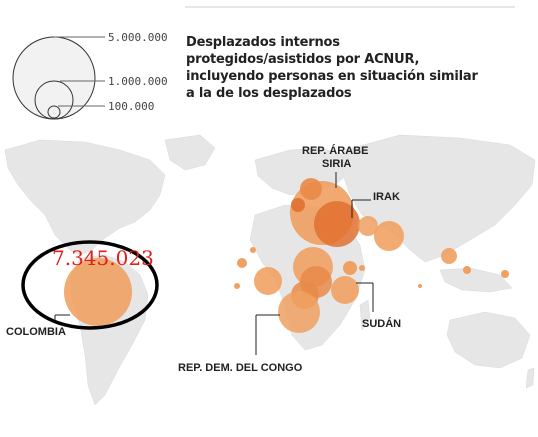 The width and height of the screenshot is (538, 437). Describe the element at coordinates (190, 152) in the screenshot. I see `land-greenland` at that location.